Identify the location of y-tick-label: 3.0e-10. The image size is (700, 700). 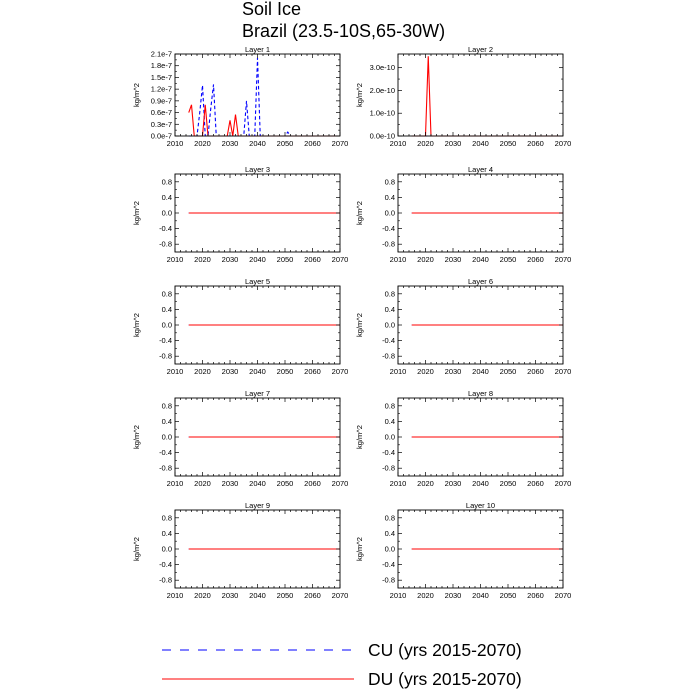
(382, 67).